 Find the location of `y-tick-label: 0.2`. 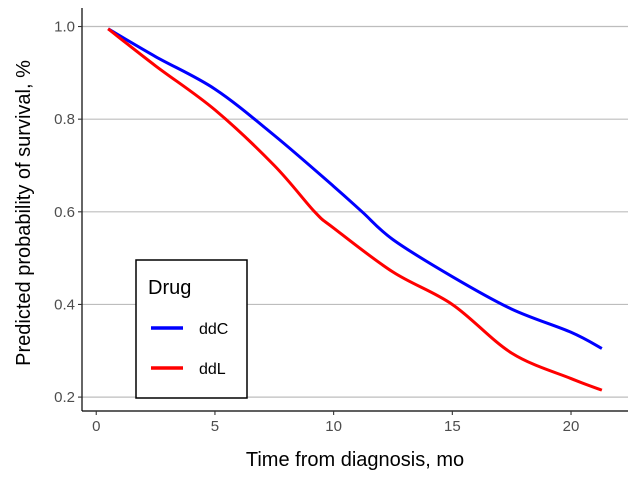

y-tick-label: 0.2 is located at coordinates (64, 397).